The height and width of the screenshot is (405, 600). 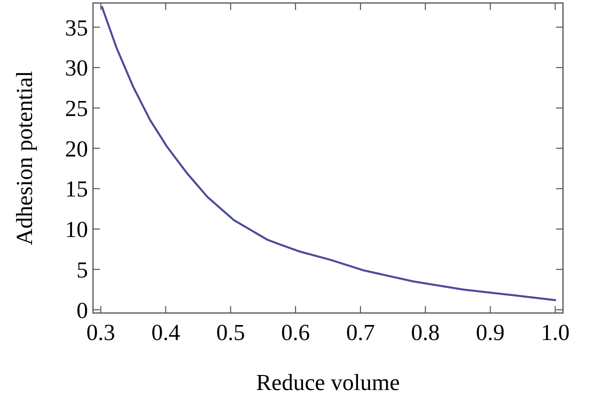 What do you see at coordinates (76, 108) in the screenshot?
I see `y-tick-label: 25` at bounding box center [76, 108].